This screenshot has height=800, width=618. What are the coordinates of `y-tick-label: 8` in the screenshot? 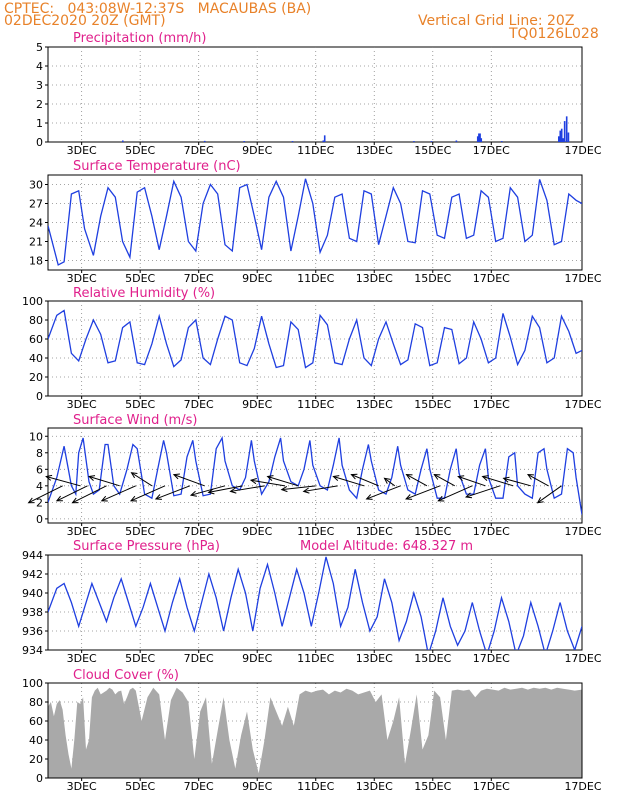 It's located at (39, 453).